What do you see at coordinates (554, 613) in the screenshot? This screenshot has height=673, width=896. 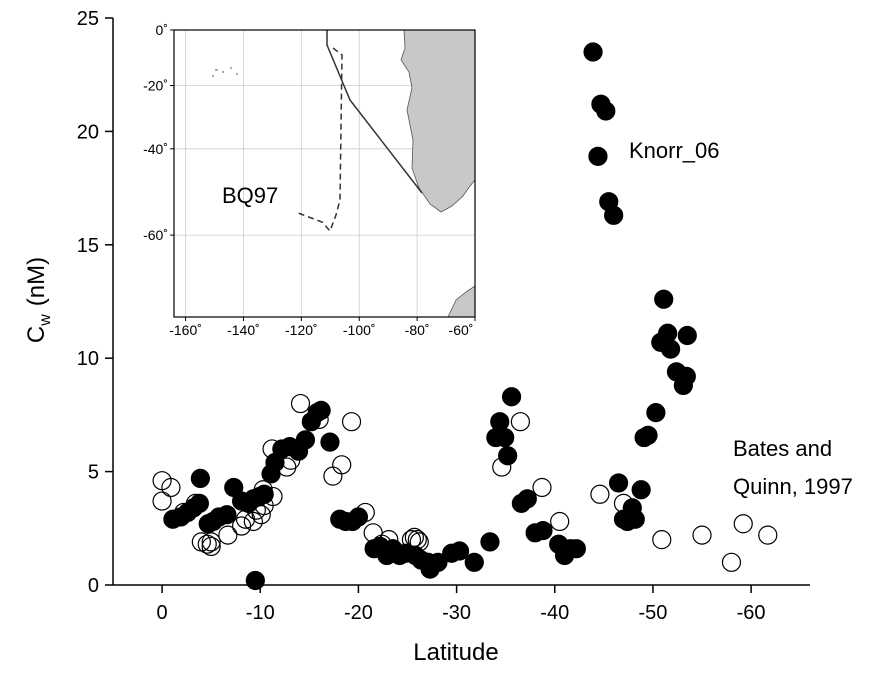 I see `x-tick-label: -40` at bounding box center [554, 613].